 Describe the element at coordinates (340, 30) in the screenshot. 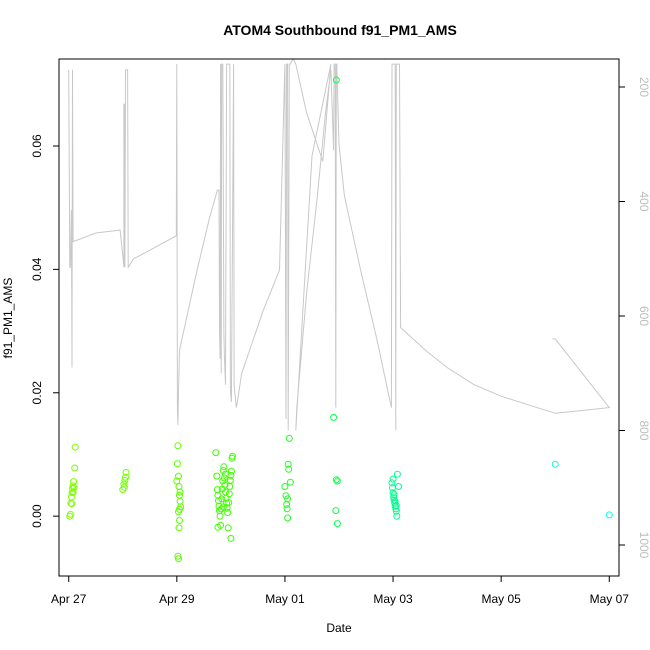

I see `chart-title: ATOM4 Southbound f91_PM1_AMS` at that location.